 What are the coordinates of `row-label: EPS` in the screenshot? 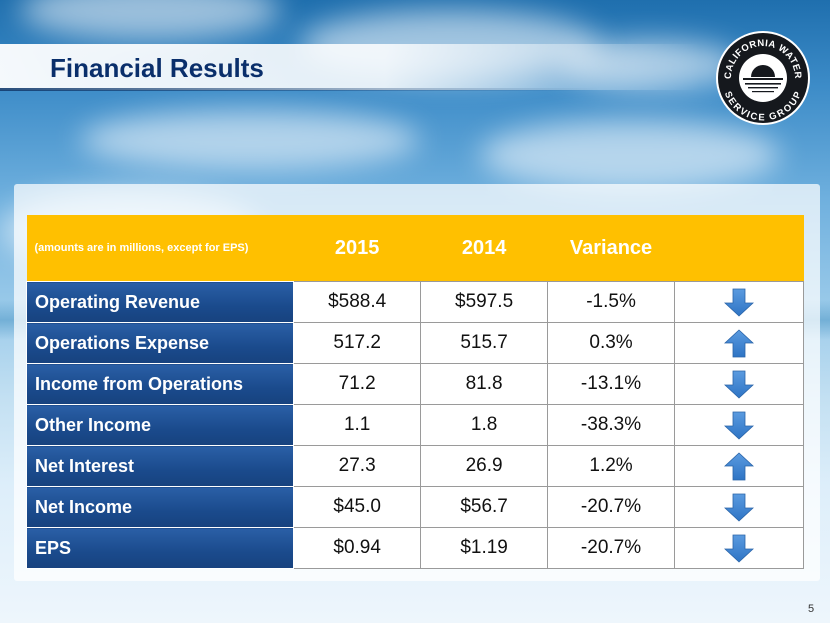 It's located at (160, 548).